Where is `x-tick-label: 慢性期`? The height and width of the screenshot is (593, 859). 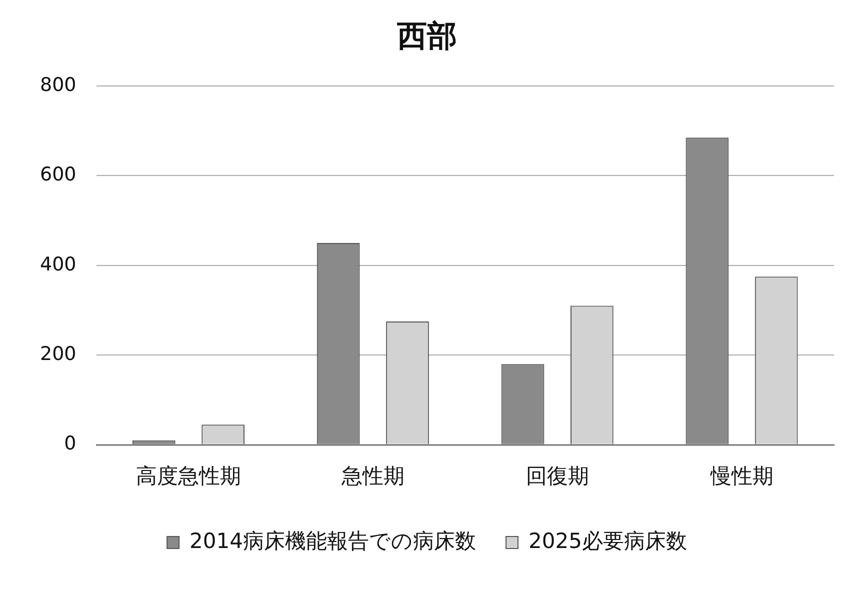 x-tick-label: 慢性期 is located at coordinates (741, 476).